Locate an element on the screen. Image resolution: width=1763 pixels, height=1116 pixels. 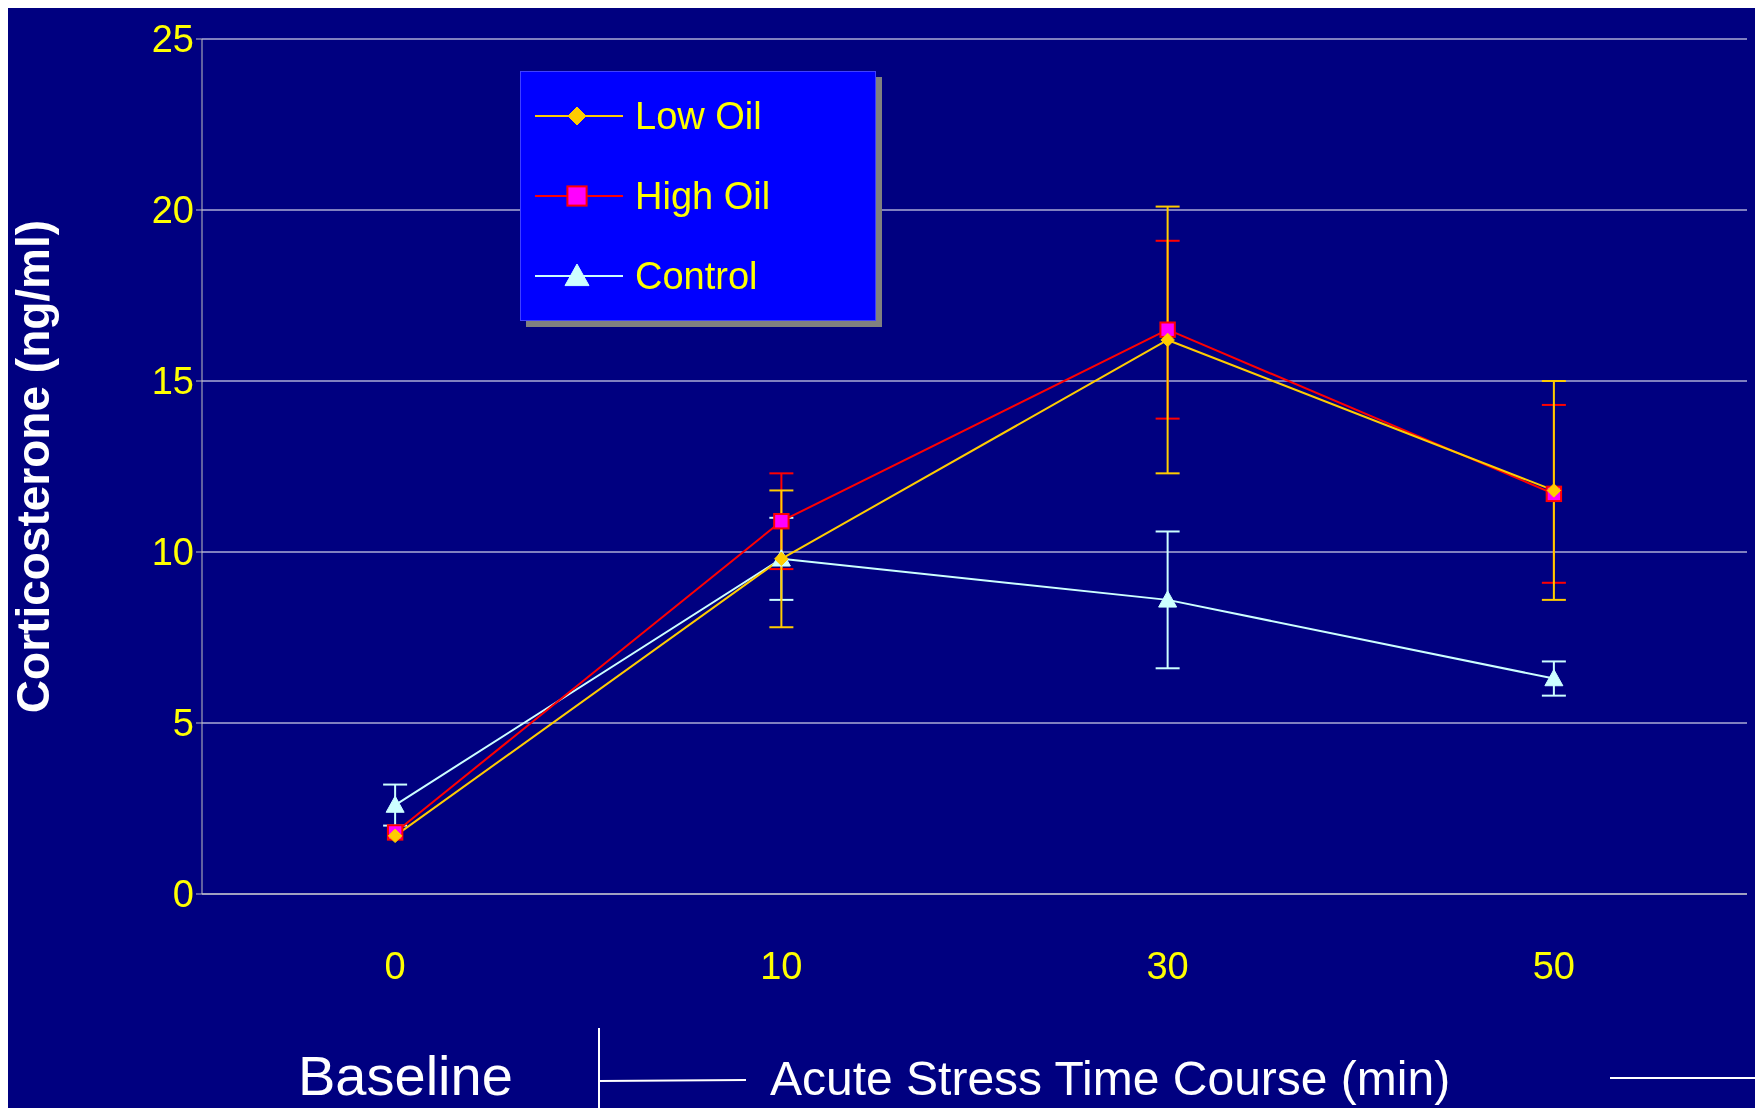
x-tick-label: 50 is located at coordinates (1554, 965).